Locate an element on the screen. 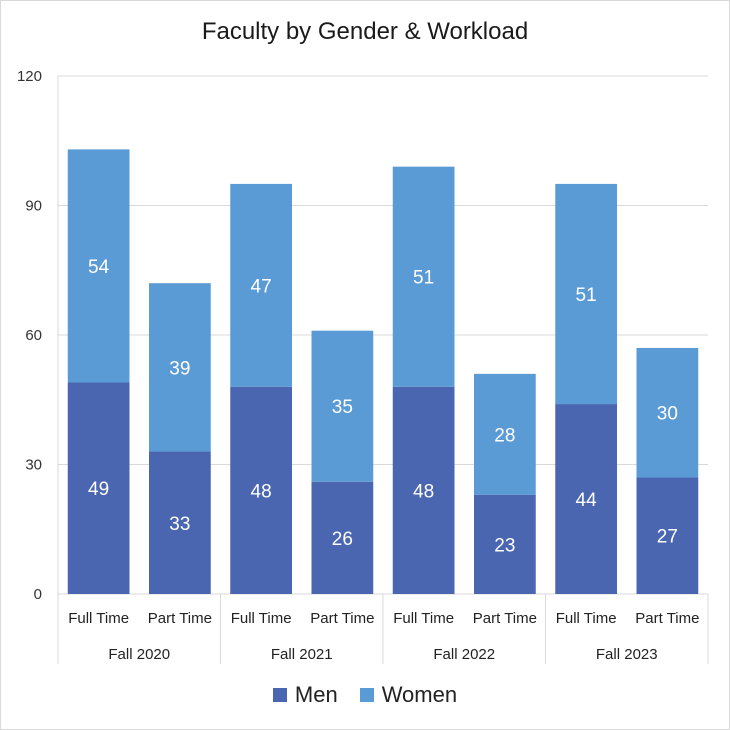 Image resolution: width=730 pixels, height=730 pixels. group-label: Fall 2020 is located at coordinates (139, 654).